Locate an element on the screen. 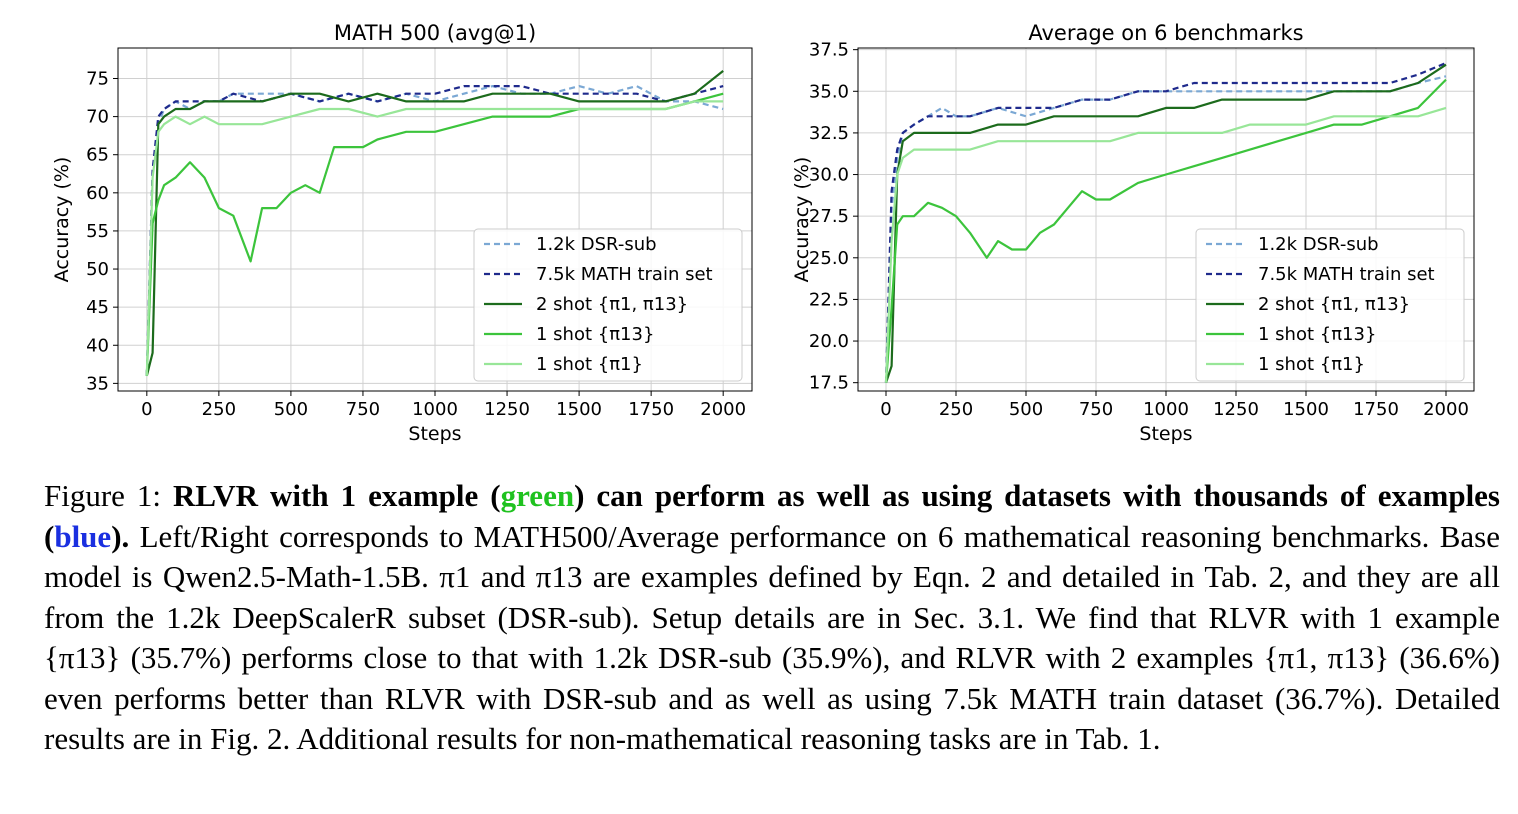 This screenshot has width=1518, height=814. chart-title: MATH 500 (avg@1) is located at coordinates (435, 33).